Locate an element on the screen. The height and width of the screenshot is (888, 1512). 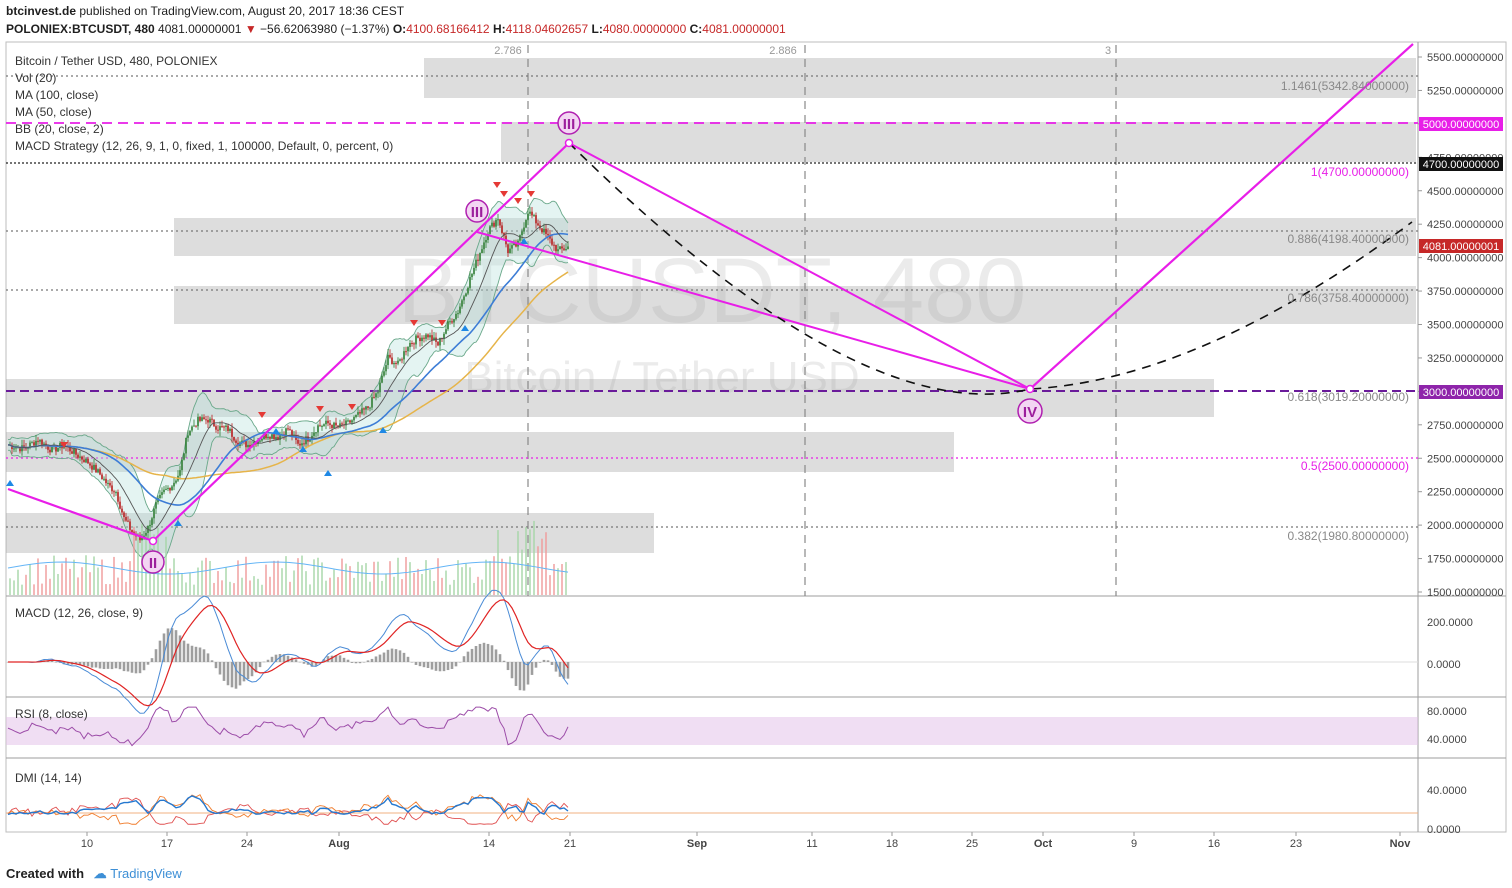
wave-label-iv: IV is located at coordinates (1030, 411).